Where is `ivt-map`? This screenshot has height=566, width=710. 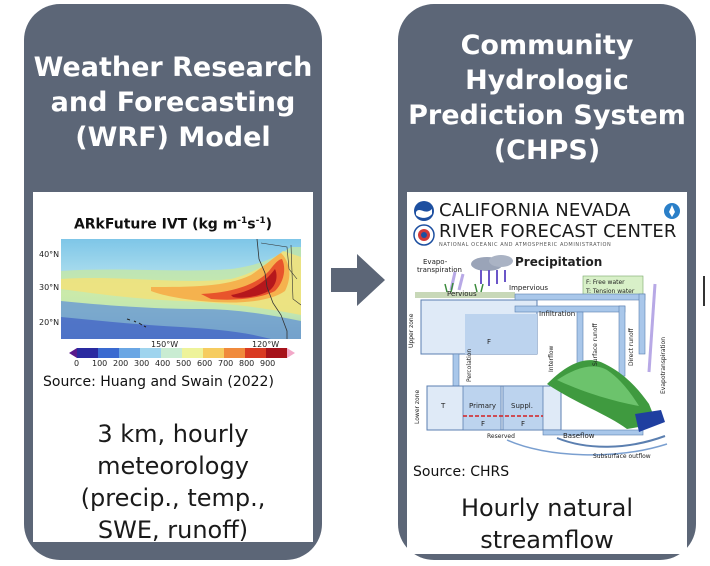 ivt-map is located at coordinates (181, 289).